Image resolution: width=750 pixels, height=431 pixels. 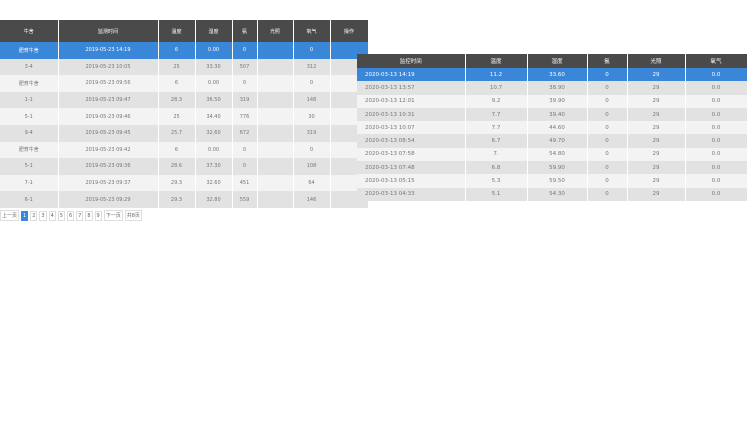 What do you see at coordinates (496, 88) in the screenshot?
I see `table-cell: 10.7` at bounding box center [496, 88].